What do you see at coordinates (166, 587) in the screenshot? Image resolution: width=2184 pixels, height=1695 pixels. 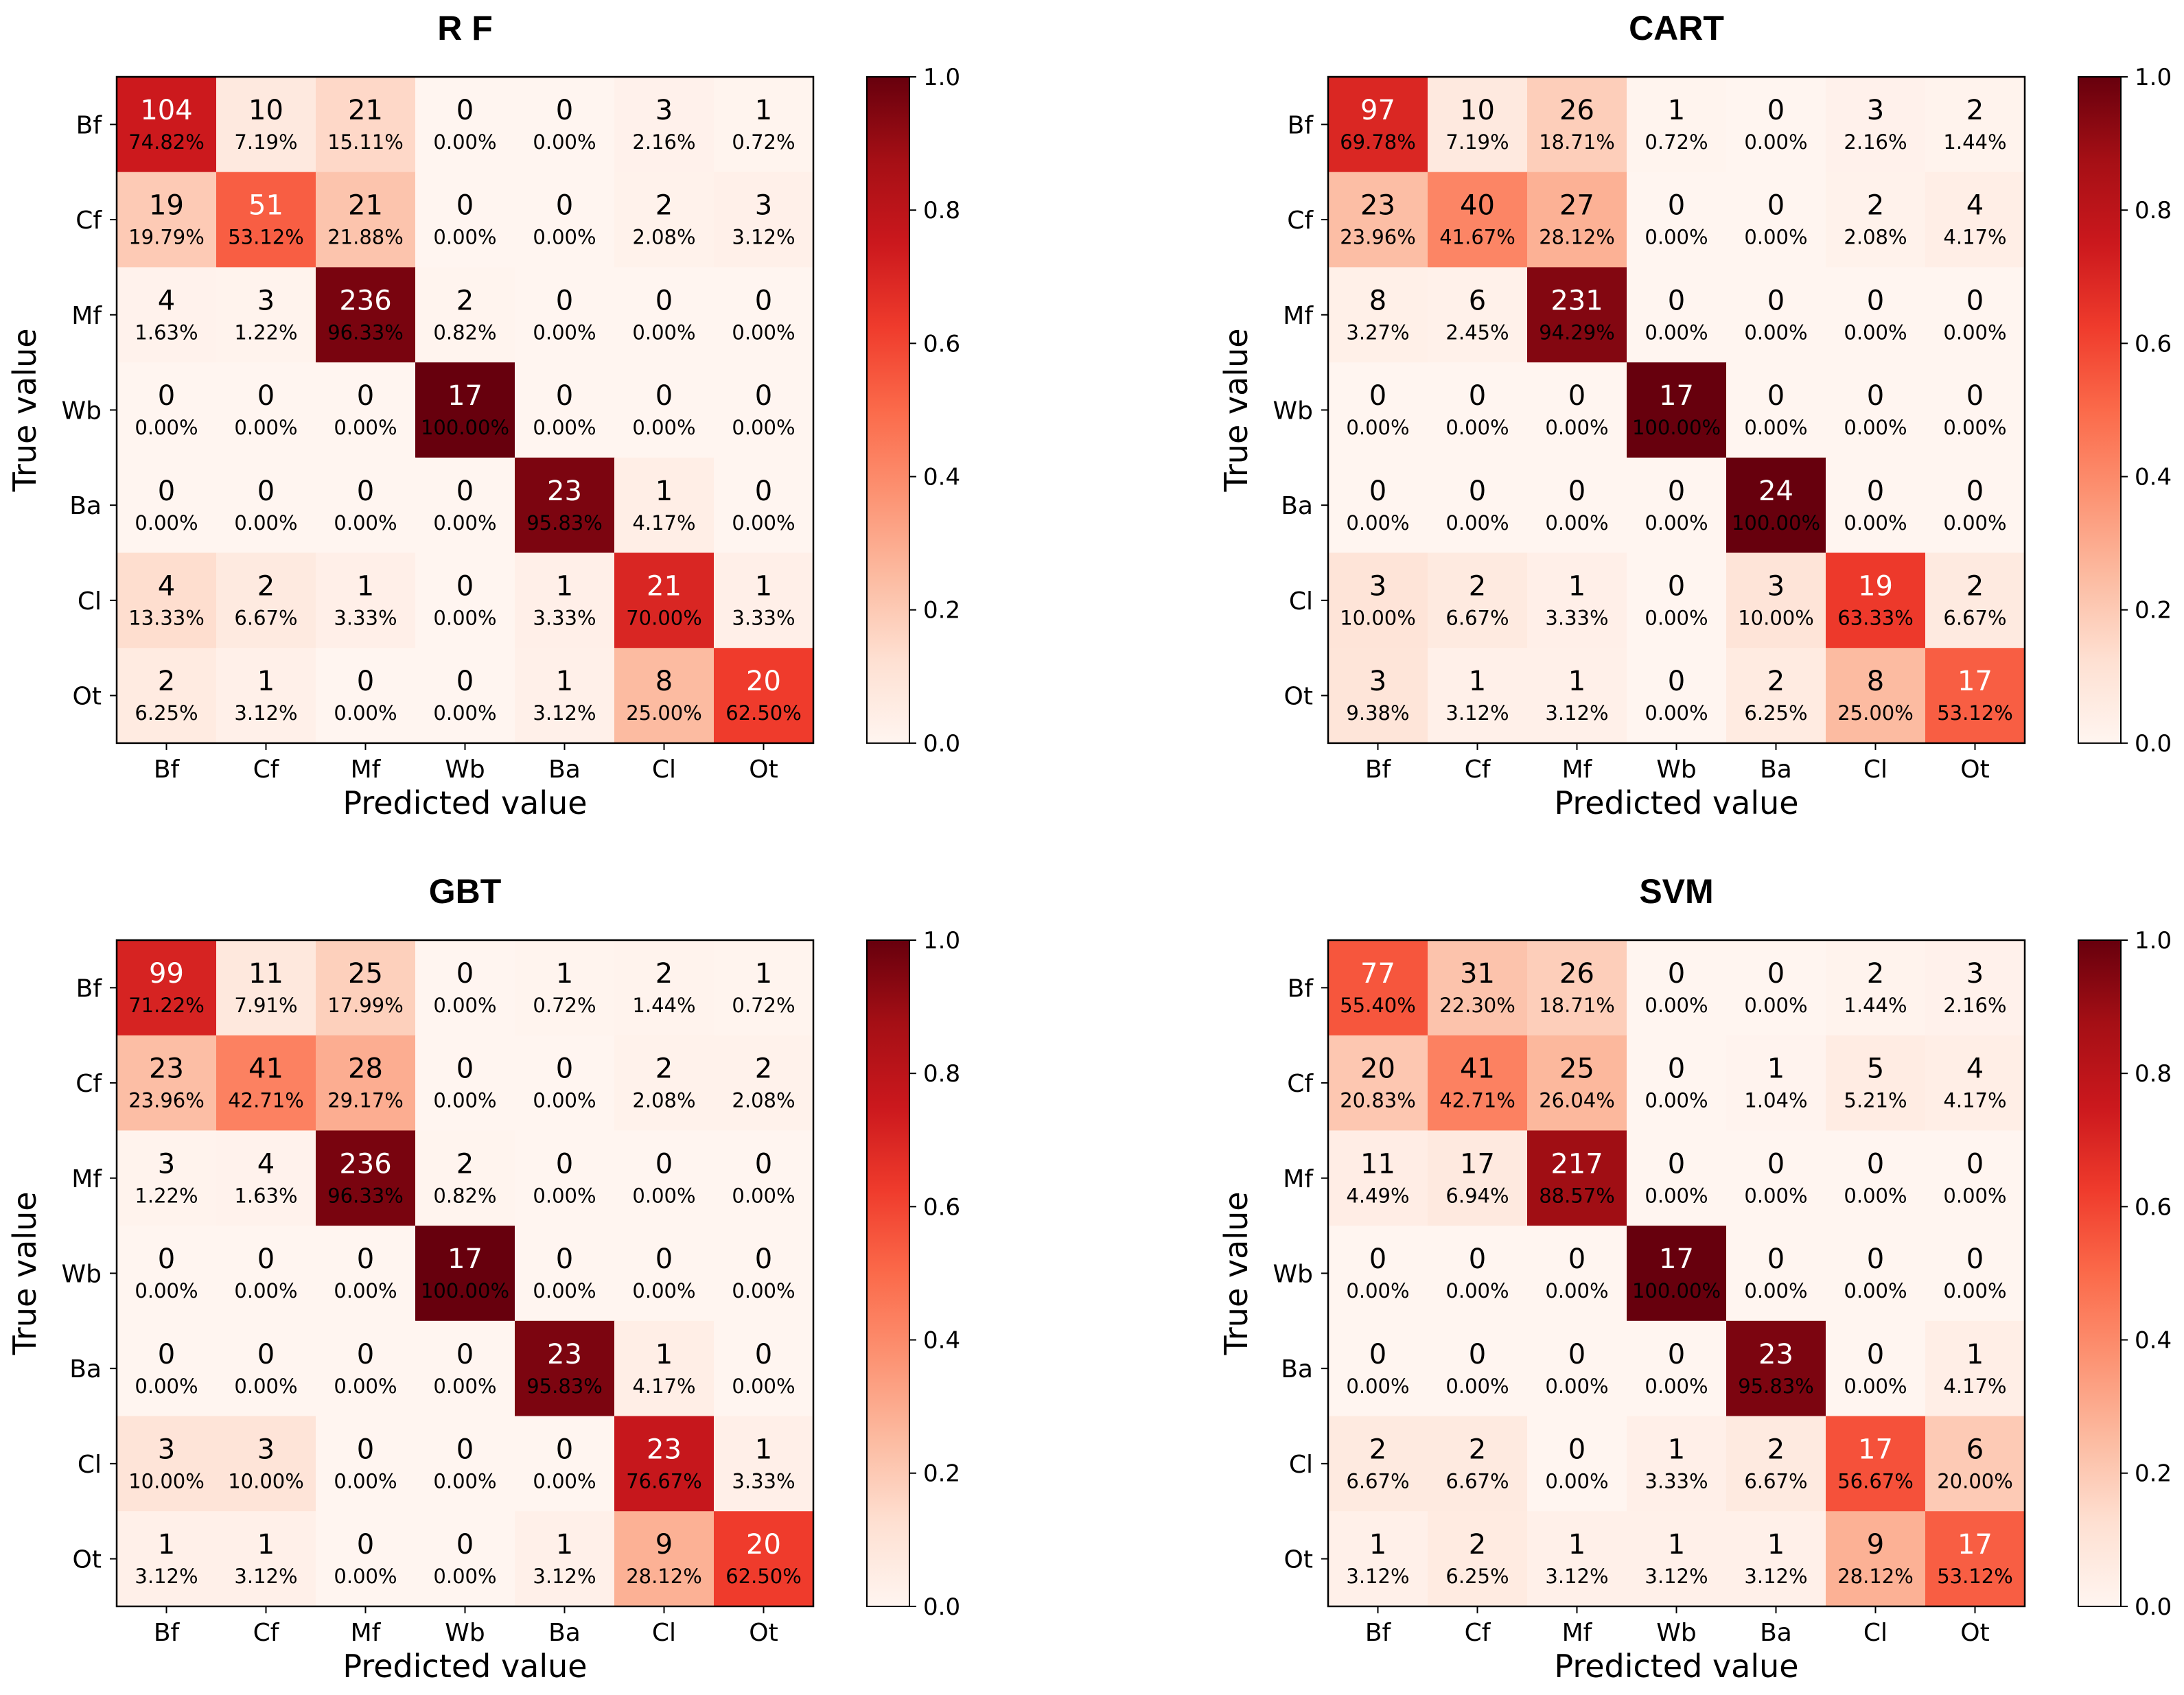 I see `cell-count-label: 4` at bounding box center [166, 587].